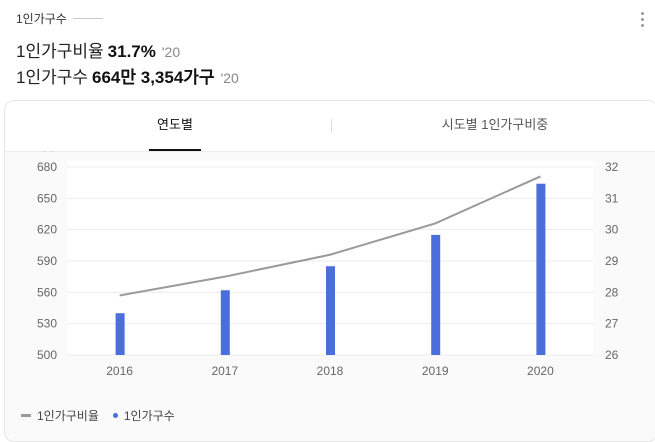 Image resolution: width=655 pixels, height=442 pixels. I want to click on legend-dot-marker, so click(115, 415).